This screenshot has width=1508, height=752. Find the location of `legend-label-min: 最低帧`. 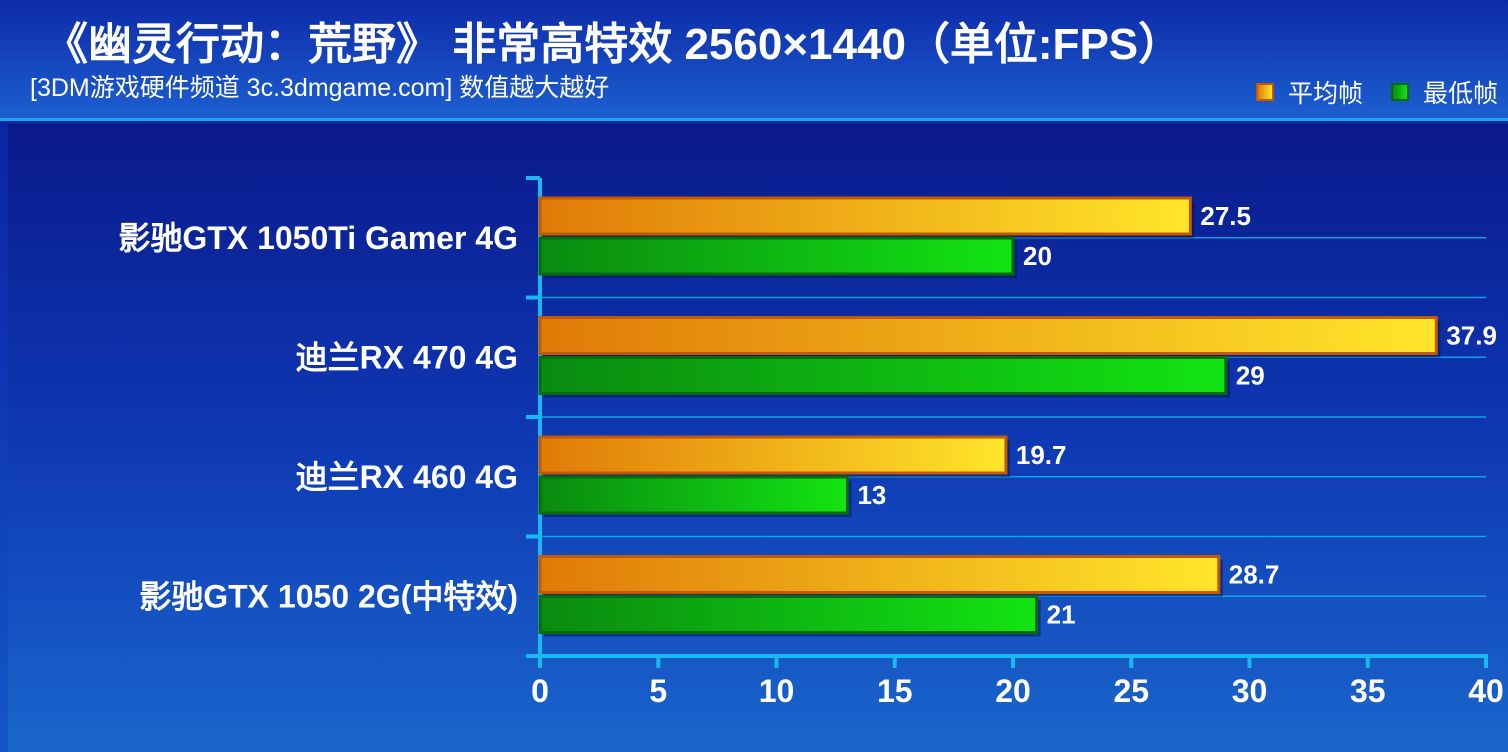

legend-label-min: 最低帧 is located at coordinates (1460, 94).